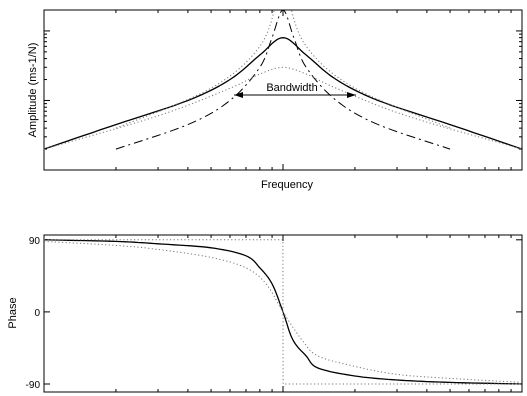 Image resolution: width=527 pixels, height=396 pixels. I want to click on amplitude-y-axis-label: Amplitude (ms-1/N), so click(33, 90).